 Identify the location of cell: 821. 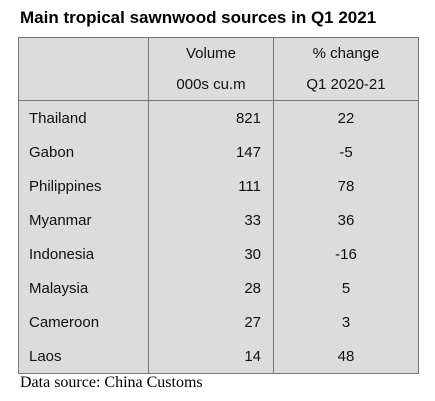
(211, 117).